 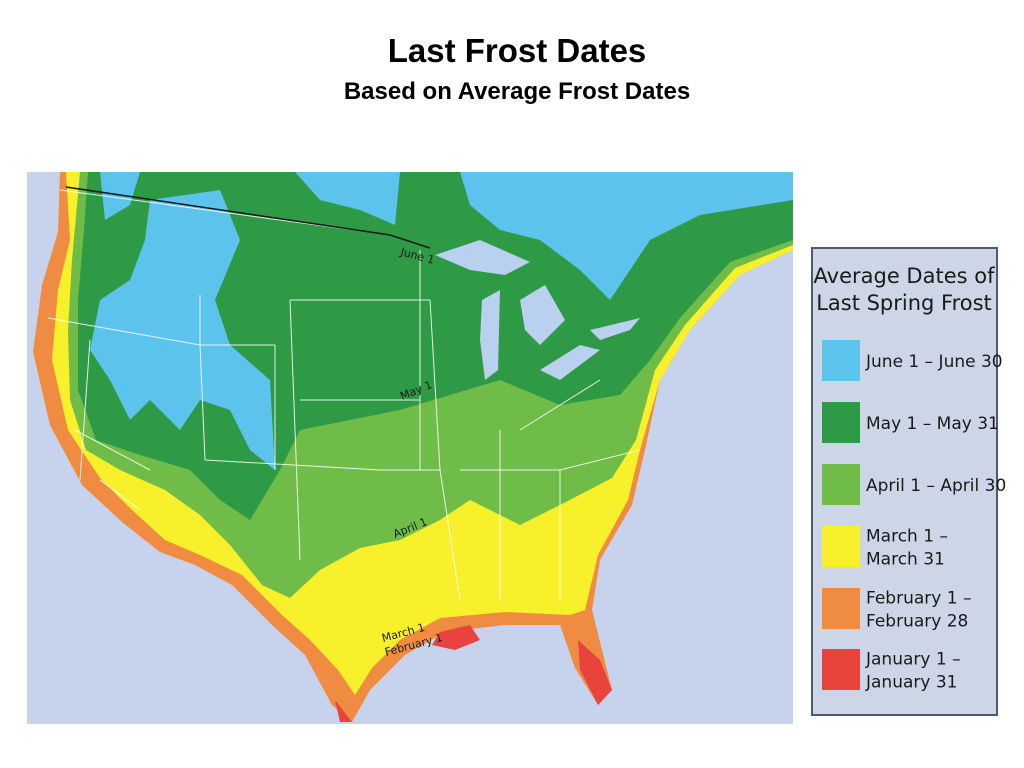 What do you see at coordinates (248, 217) in the screenshot?
I see `canada-border` at bounding box center [248, 217].